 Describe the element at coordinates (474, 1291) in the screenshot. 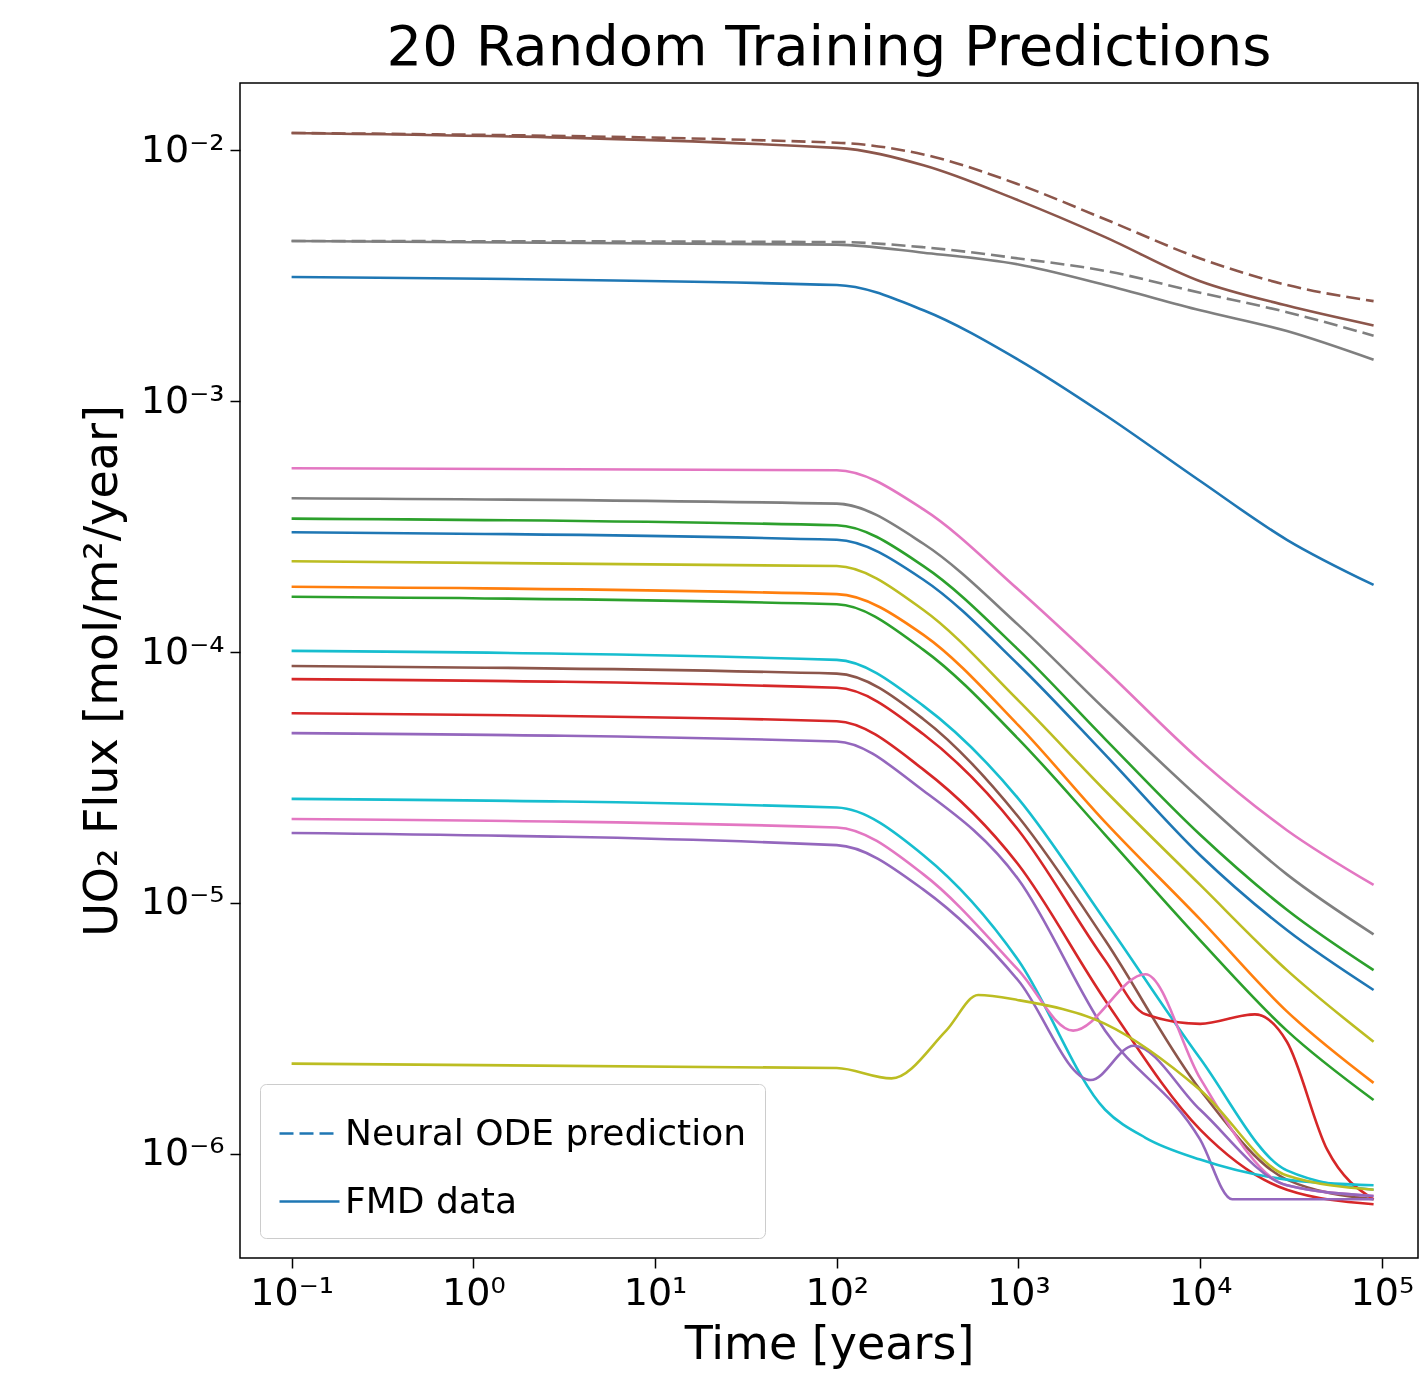

I see `x-tick-label: 10⁰` at that location.